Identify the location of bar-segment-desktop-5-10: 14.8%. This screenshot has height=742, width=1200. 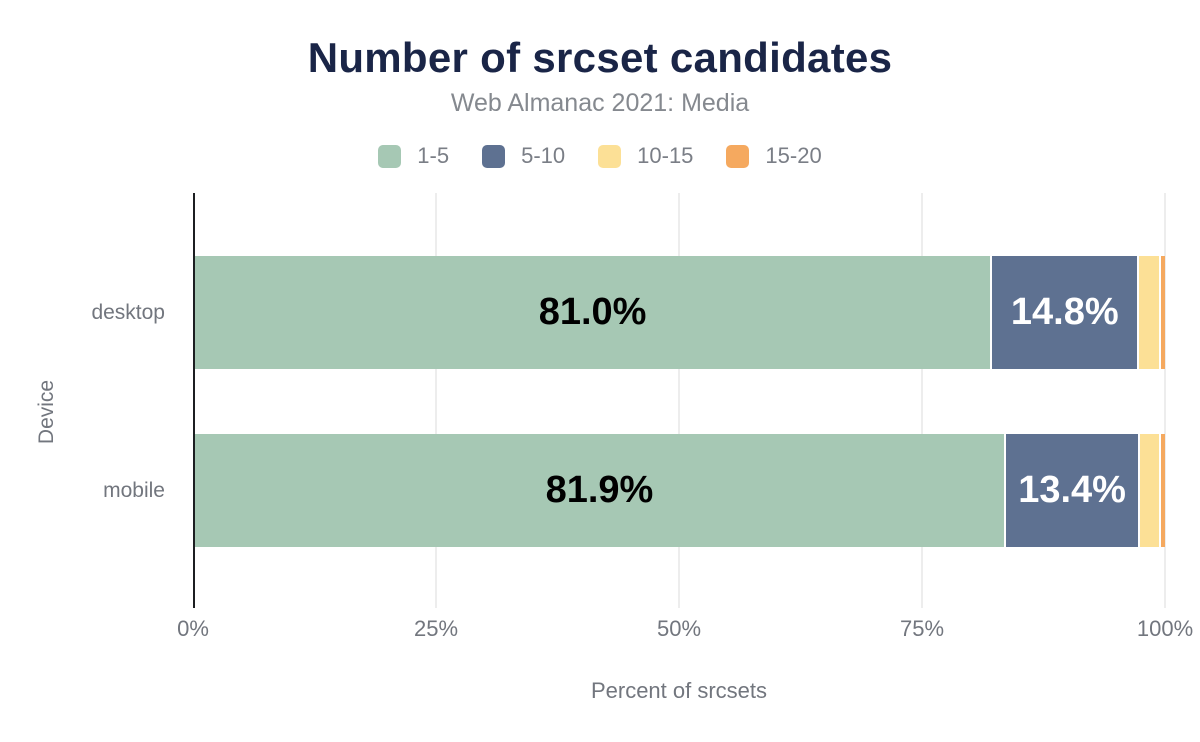
(1065, 312).